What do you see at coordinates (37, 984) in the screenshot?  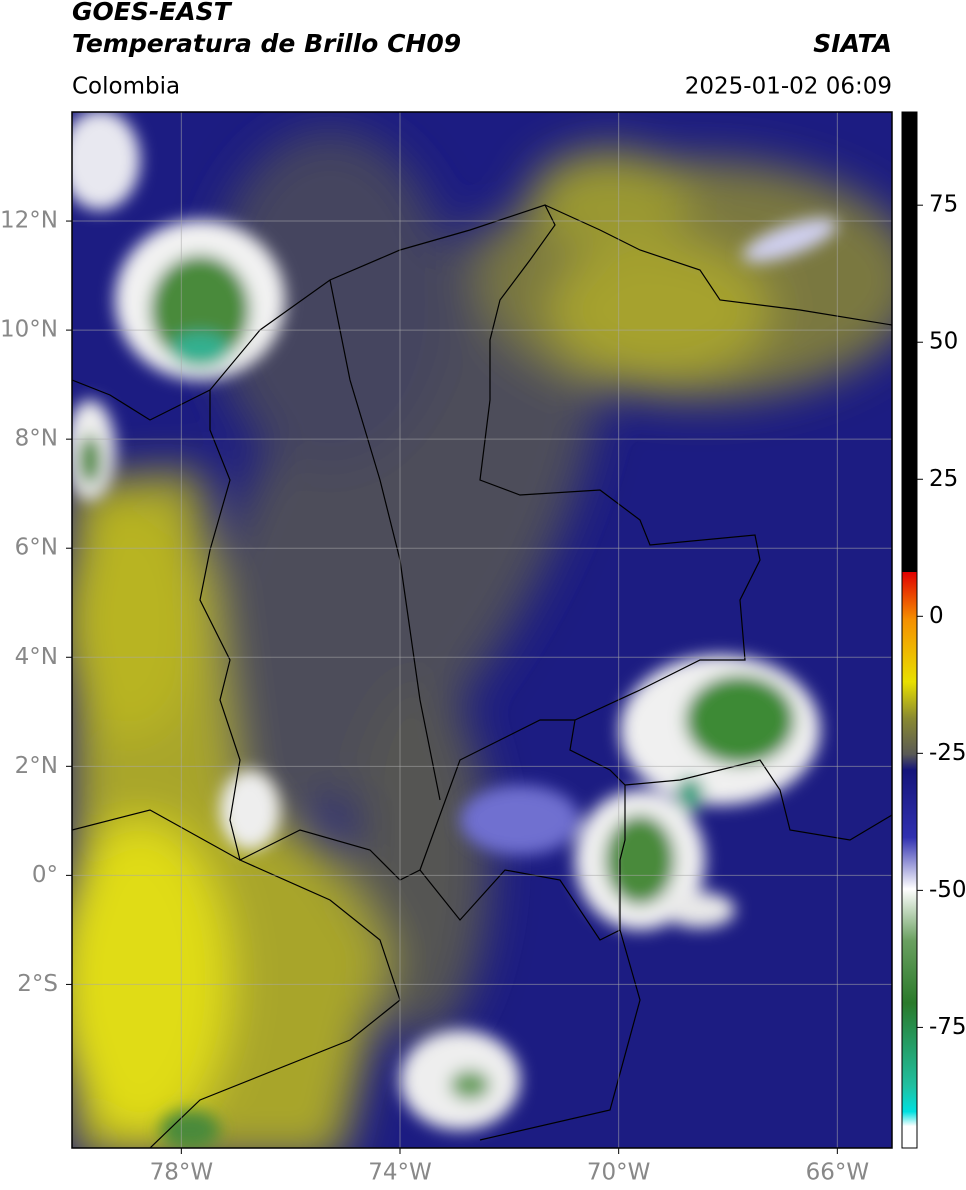 I see `y-tick-label: 2°S` at bounding box center [37, 984].